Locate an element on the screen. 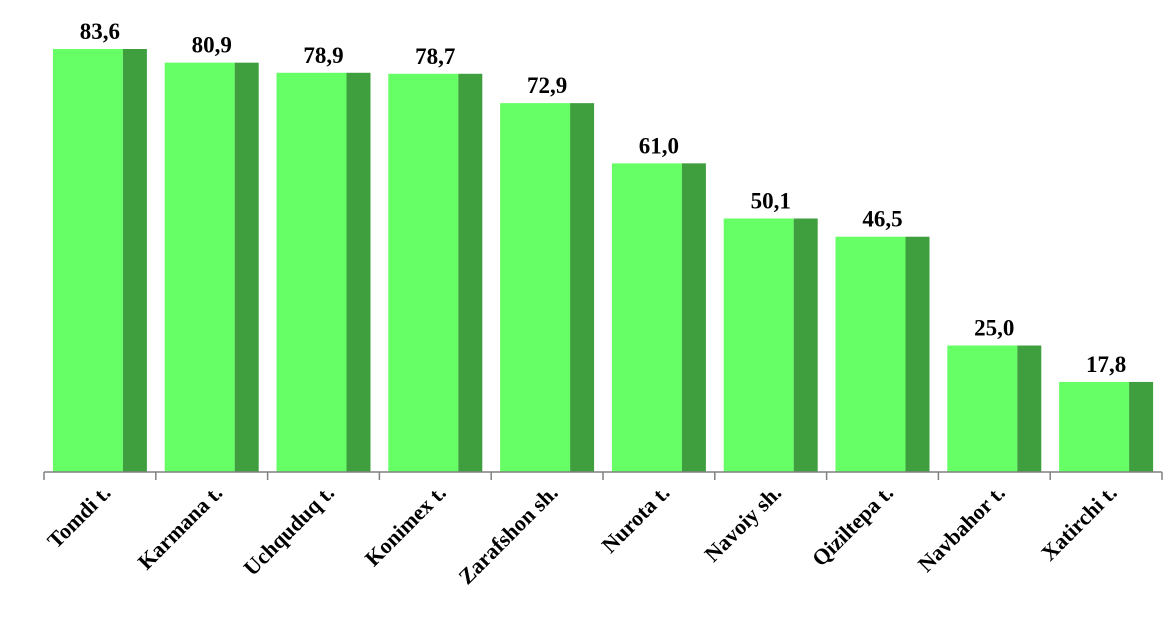 The width and height of the screenshot is (1168, 621). data-label: 25,0 is located at coordinates (994, 328).